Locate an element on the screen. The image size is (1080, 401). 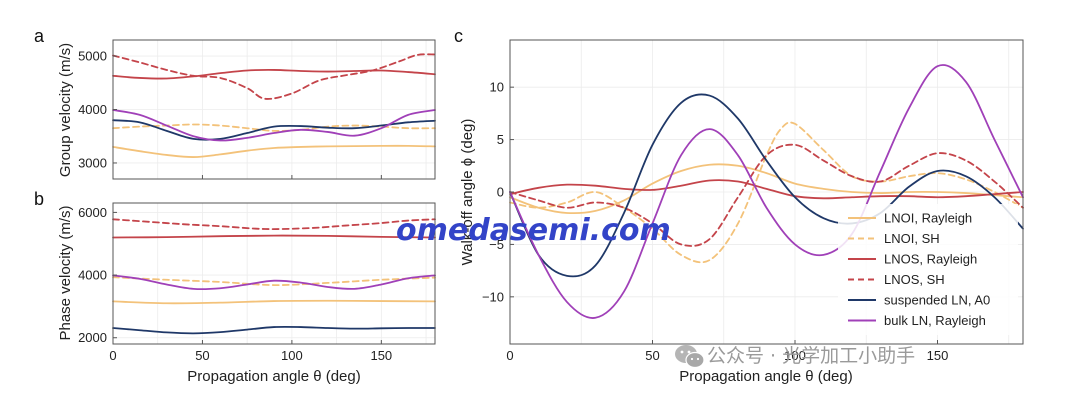
series-line-lnoi-sh is located at coordinates (274, 281).